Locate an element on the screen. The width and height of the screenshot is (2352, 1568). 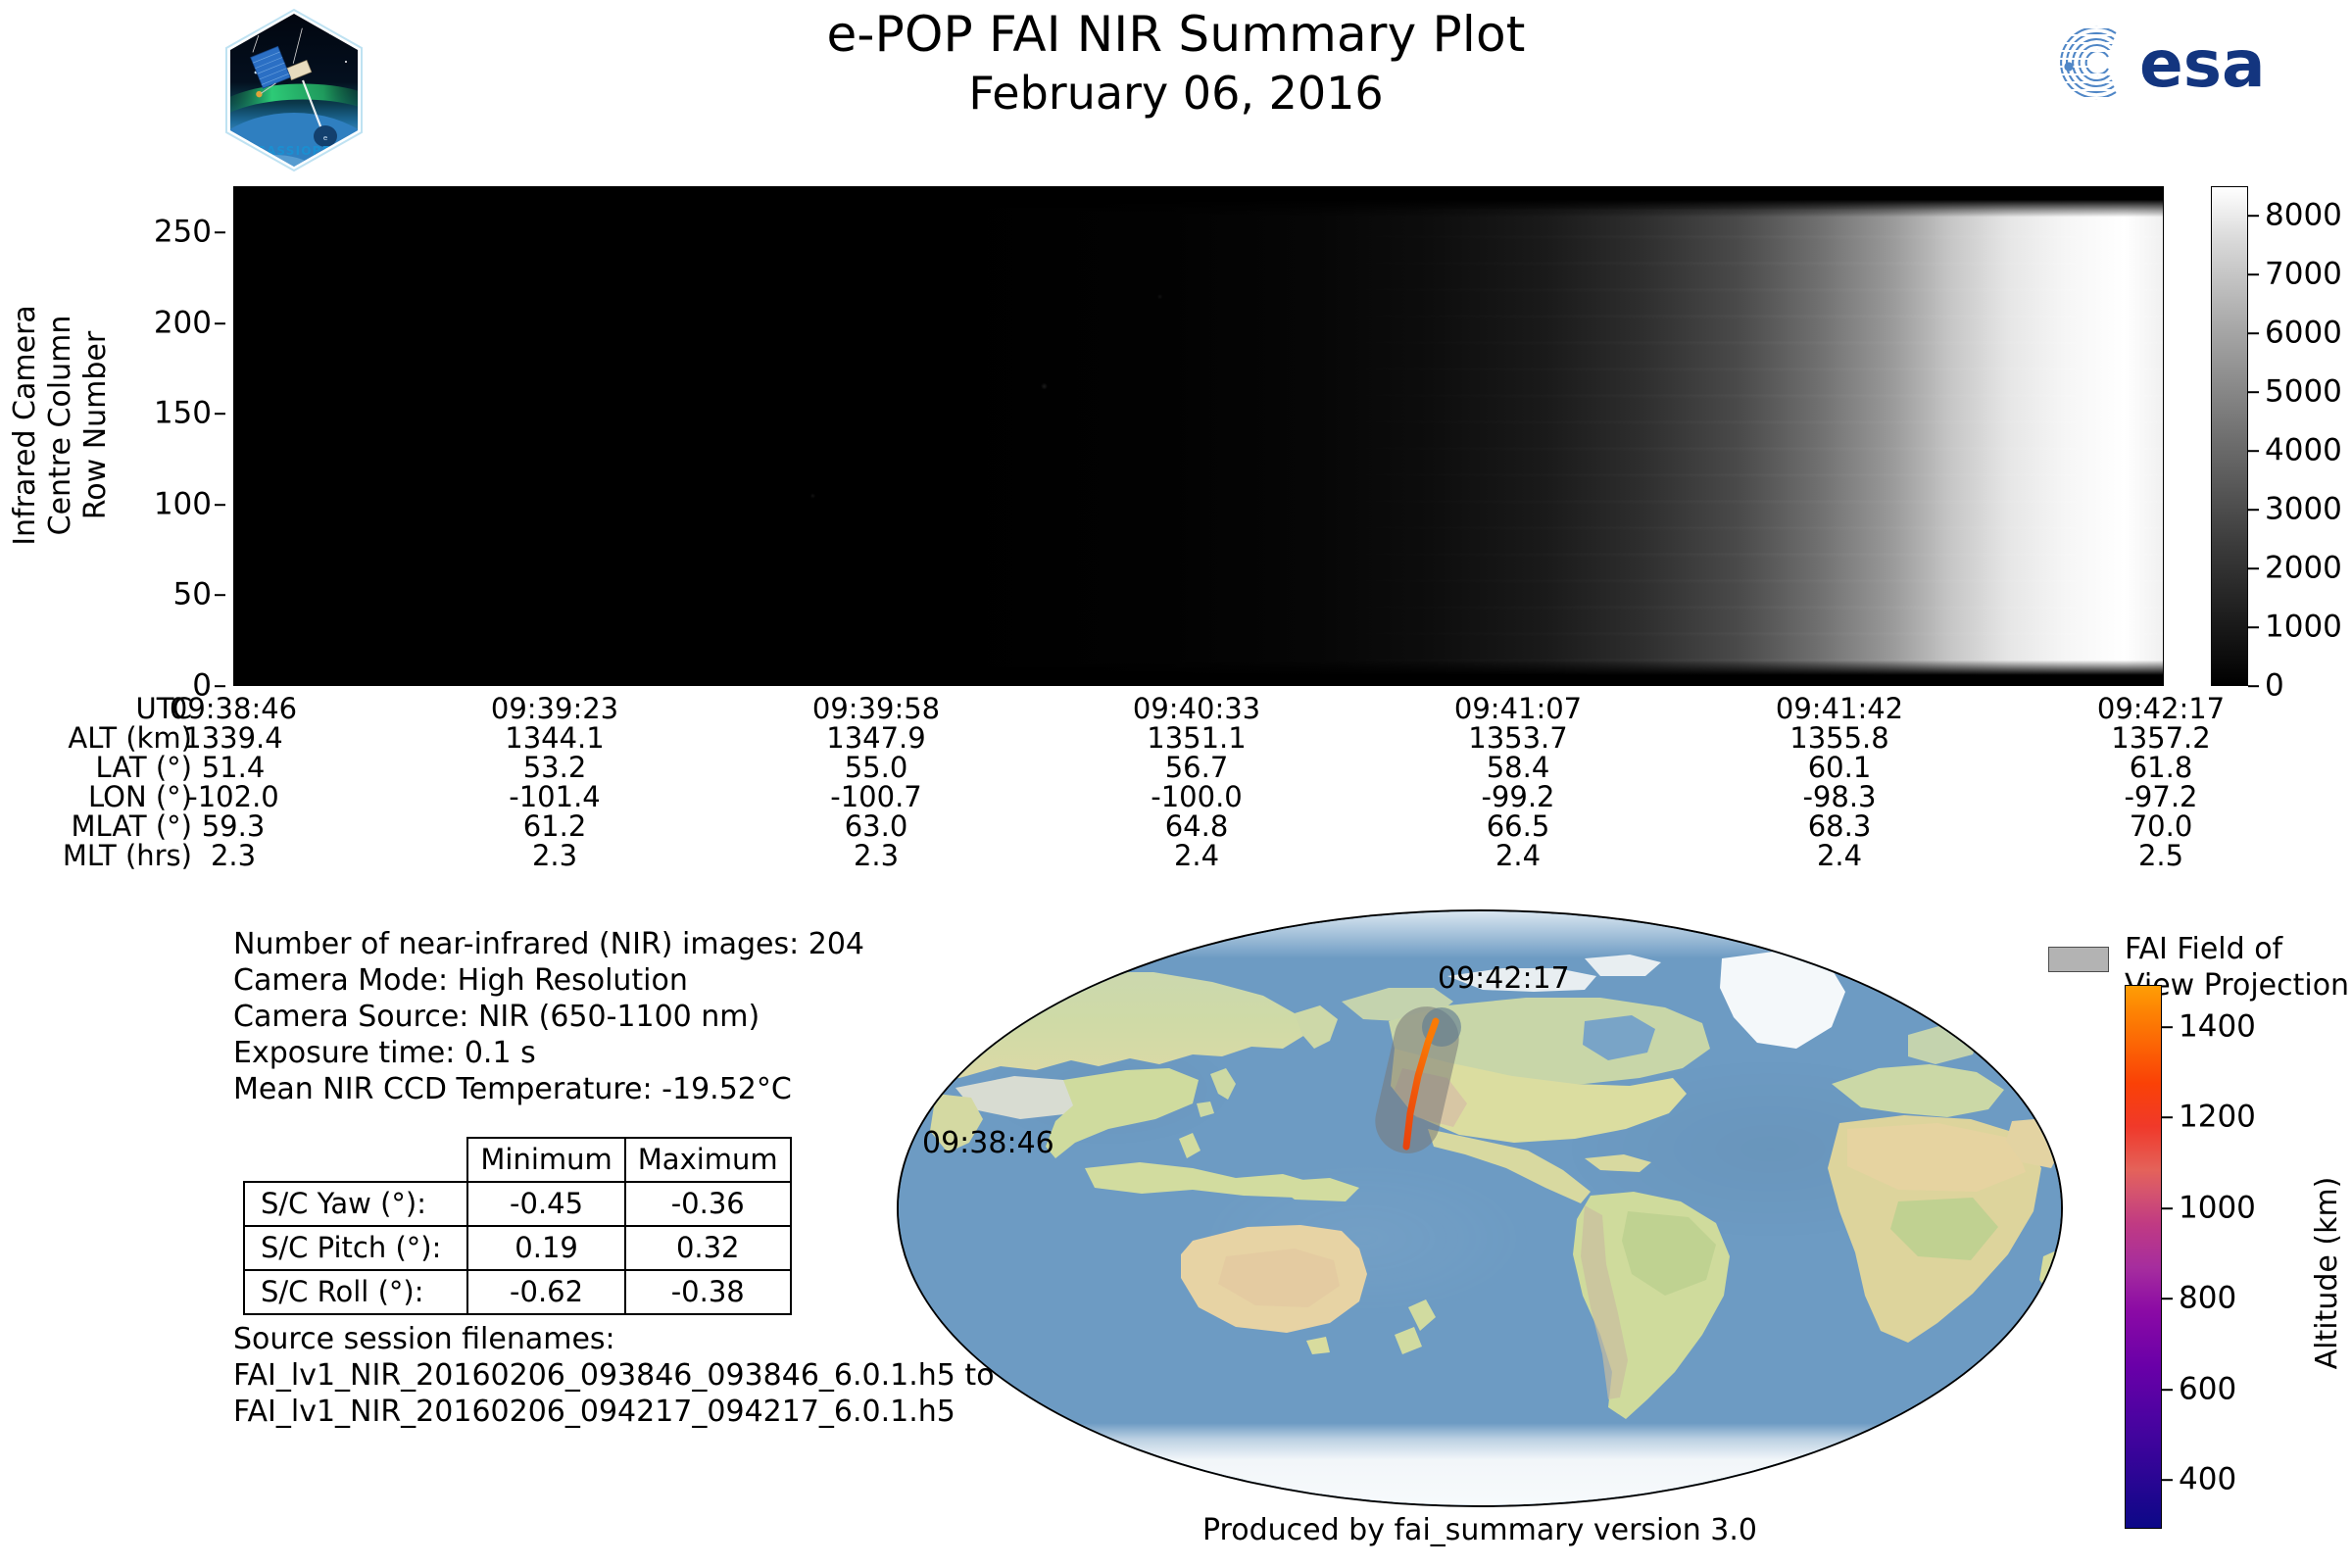
nir-y-axis-label: Infrared Camera Centre Column Row Number is located at coordinates (61, 425).